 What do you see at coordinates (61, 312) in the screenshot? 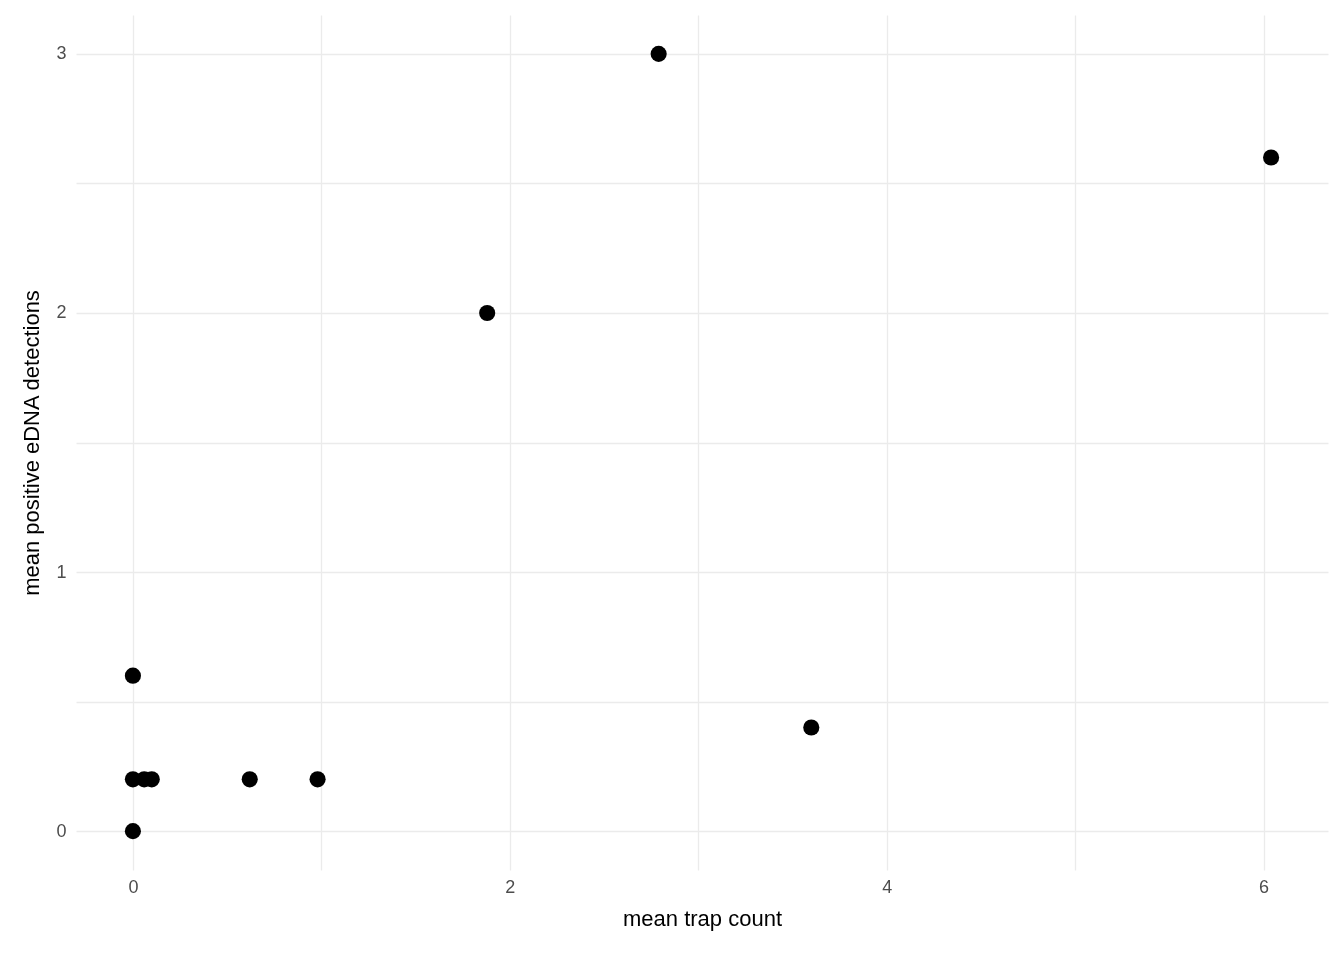
I see `y-tick-label: 2` at bounding box center [61, 312].